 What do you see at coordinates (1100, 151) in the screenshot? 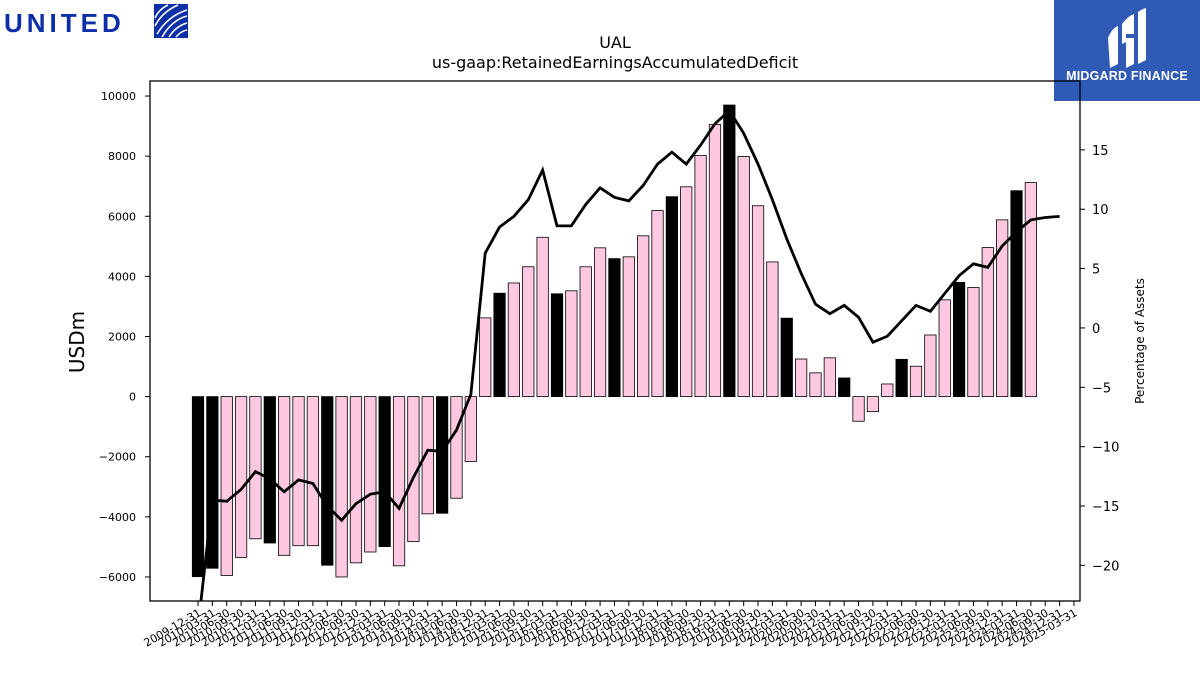
I see `y2-tick-label: 15` at bounding box center [1100, 151].